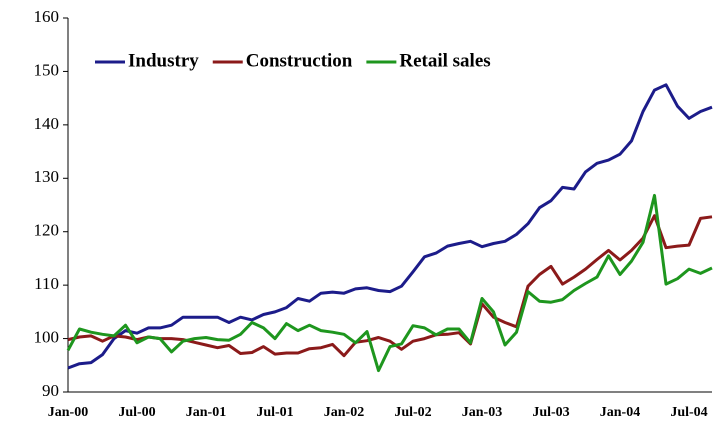 The width and height of the screenshot is (714, 431). Describe the element at coordinates (482, 412) in the screenshot. I see `x-tick-label: Jan-03` at that location.